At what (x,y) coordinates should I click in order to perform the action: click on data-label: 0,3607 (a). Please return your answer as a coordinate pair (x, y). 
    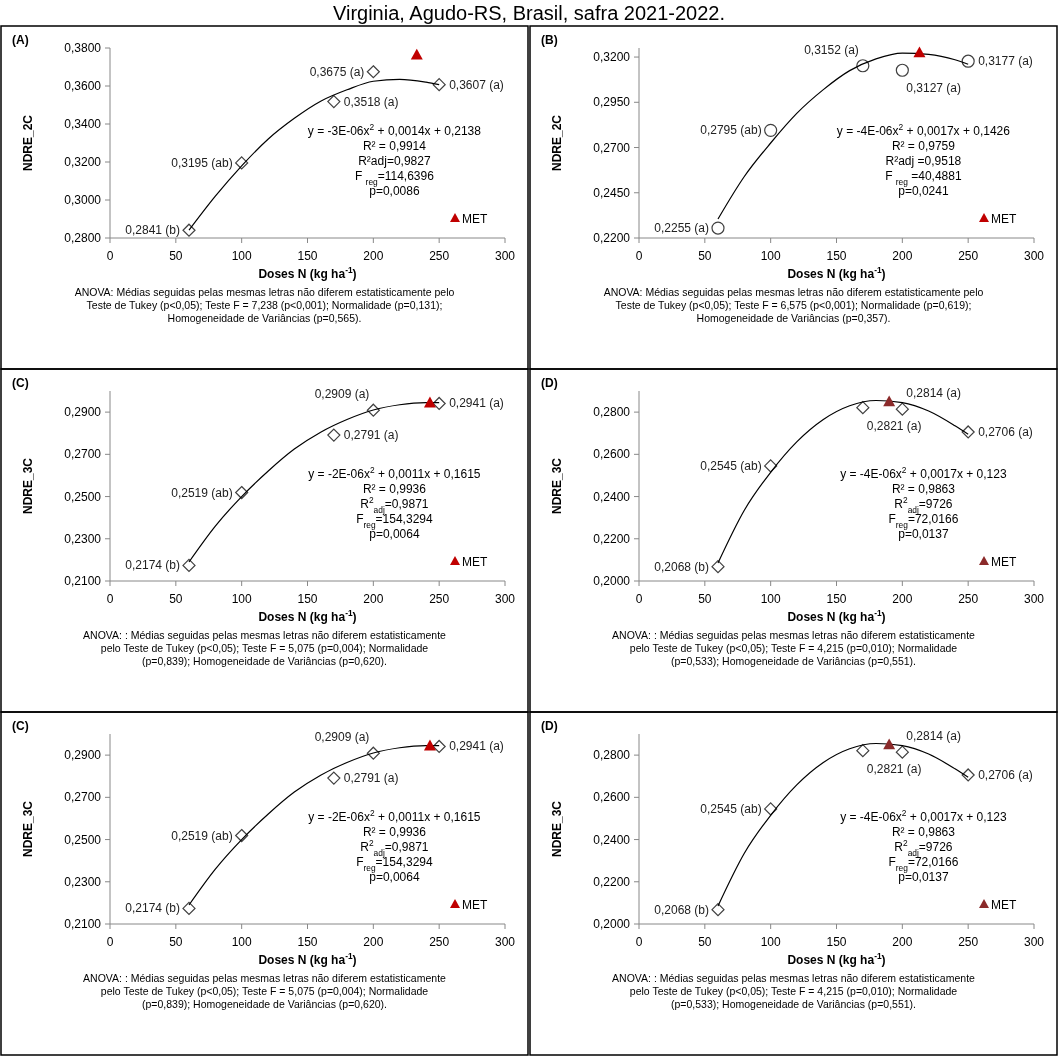
    Looking at the image, I should click on (476, 84).